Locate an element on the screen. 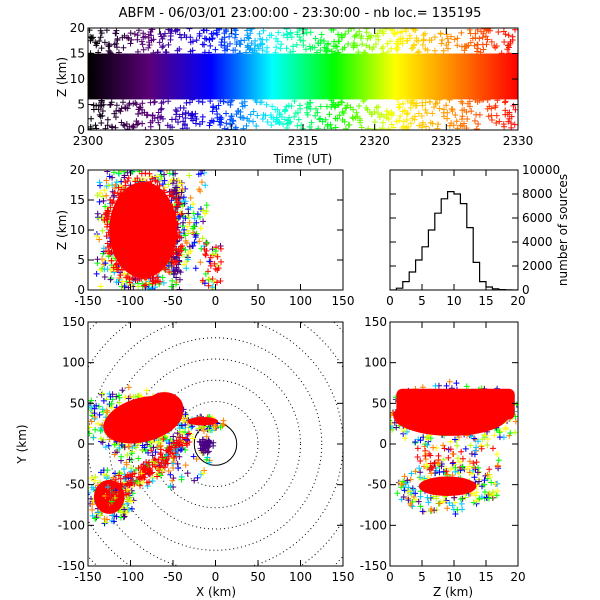 The height and width of the screenshot is (600, 600). y-tick-label: 150 is located at coordinates (375, 322).